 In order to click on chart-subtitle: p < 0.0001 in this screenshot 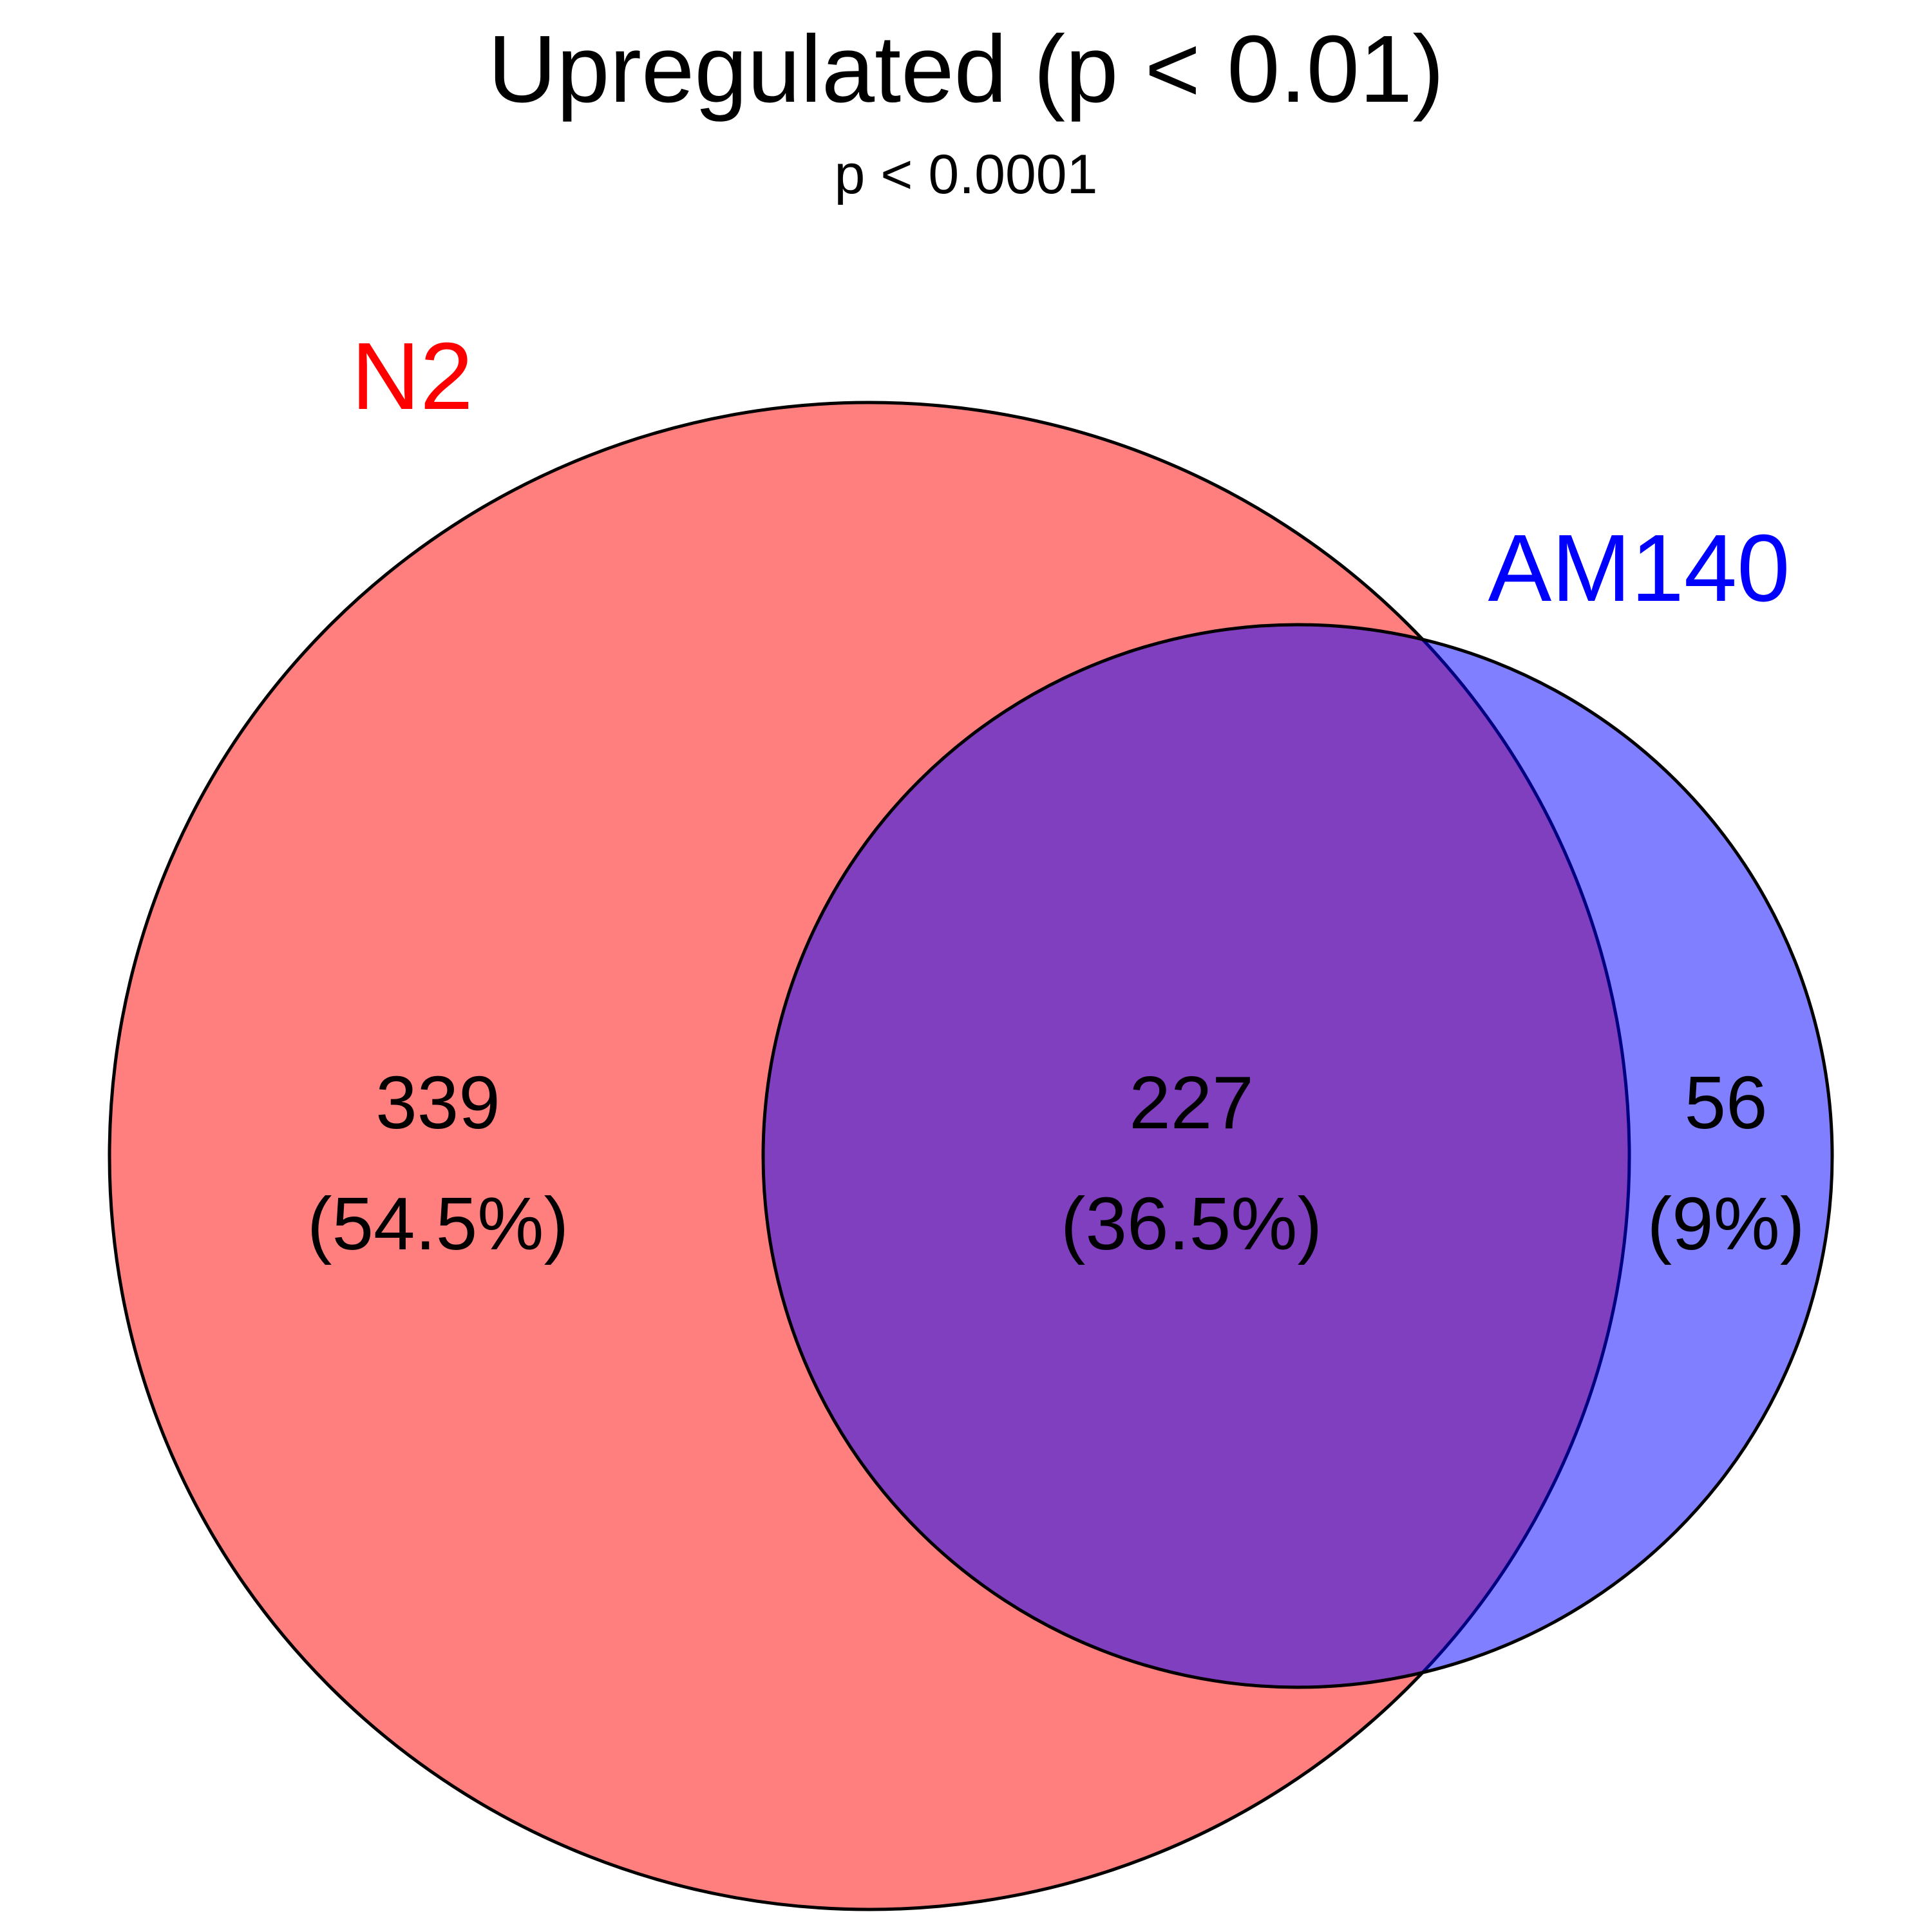, I will do `click(967, 175)`.